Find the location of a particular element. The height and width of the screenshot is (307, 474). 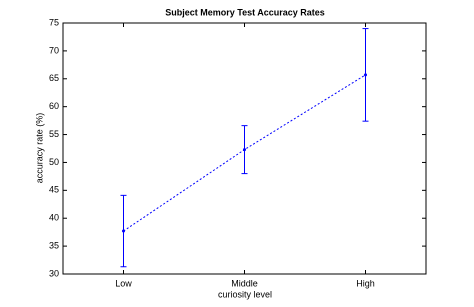

y-tick-label: 55 is located at coordinates (54, 134).